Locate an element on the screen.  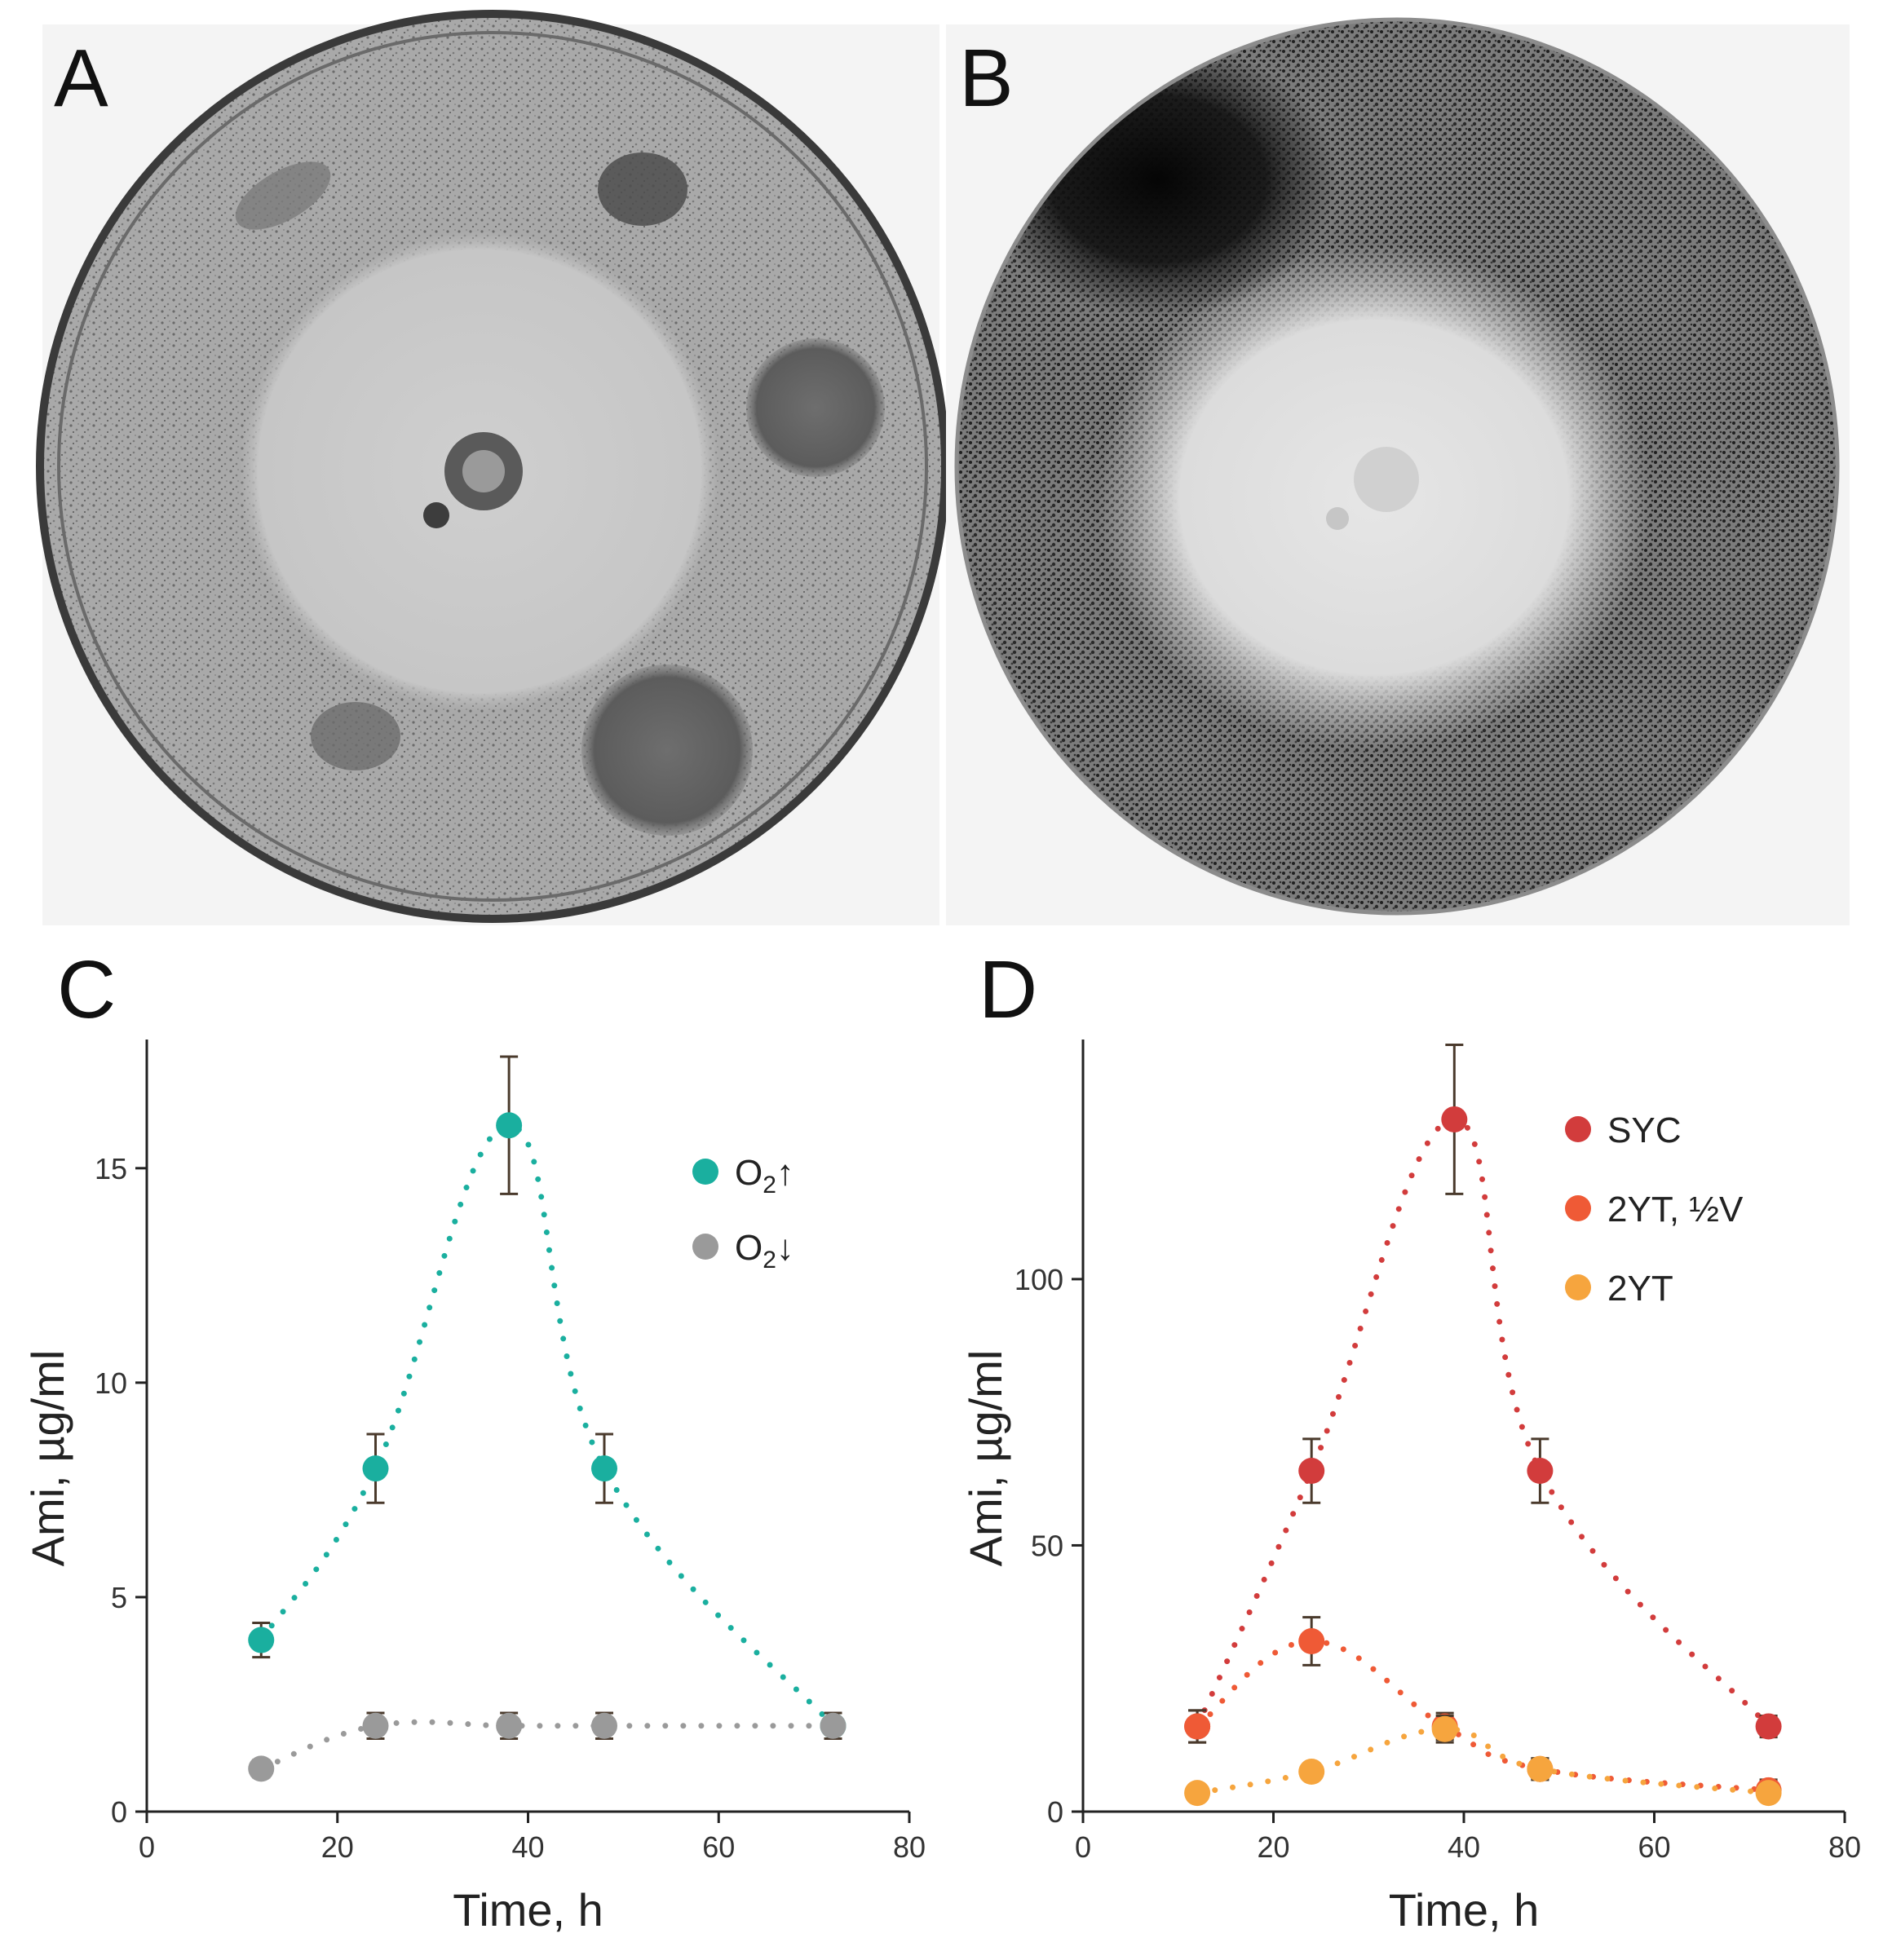
y-tick-label: 15 is located at coordinates (111, 1168).